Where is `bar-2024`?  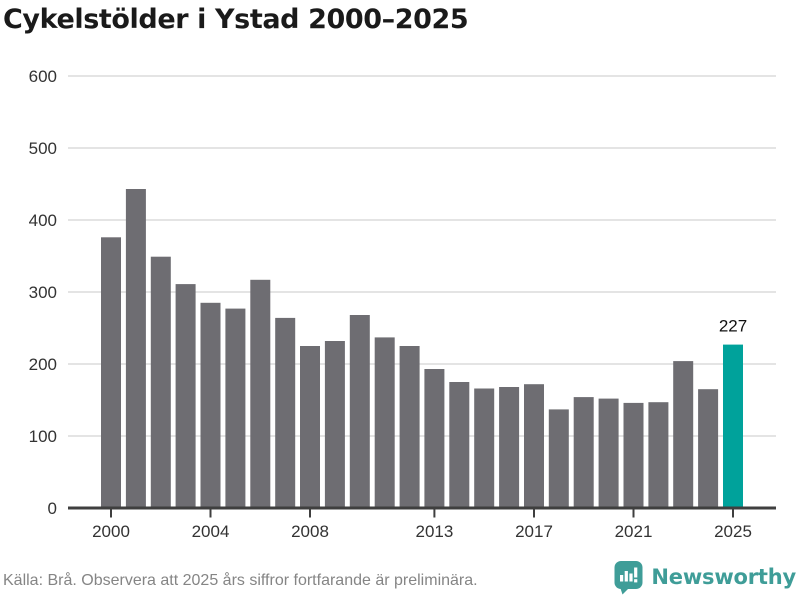
bar-2024 is located at coordinates (708, 448).